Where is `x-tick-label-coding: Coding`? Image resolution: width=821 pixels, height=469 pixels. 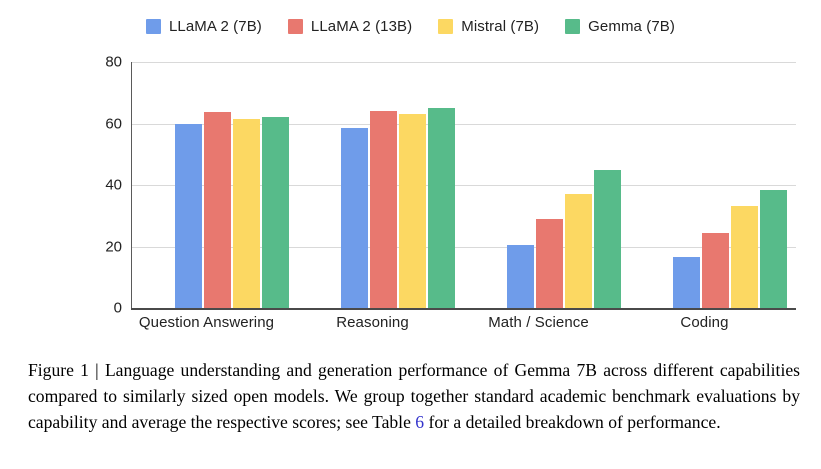
x-tick-label-coding: Coding is located at coordinates (704, 322).